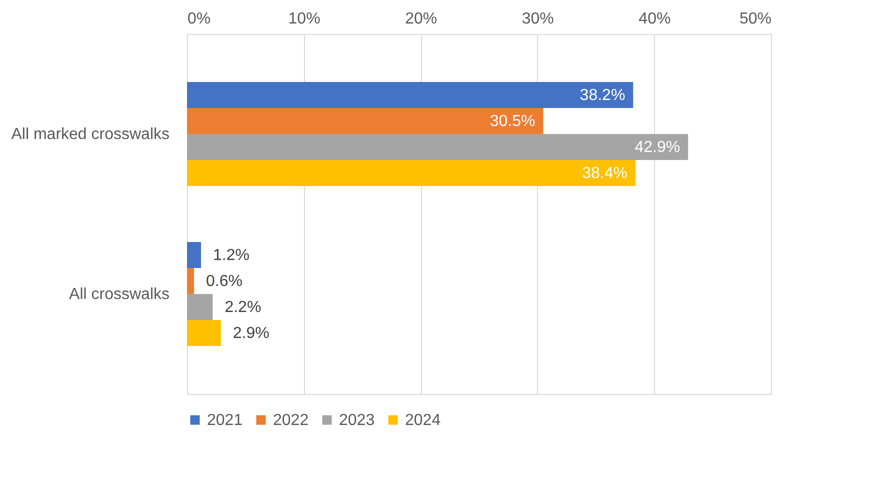 The width and height of the screenshot is (875, 504). What do you see at coordinates (224, 281) in the screenshot?
I see `data-label: 0.6%` at bounding box center [224, 281].